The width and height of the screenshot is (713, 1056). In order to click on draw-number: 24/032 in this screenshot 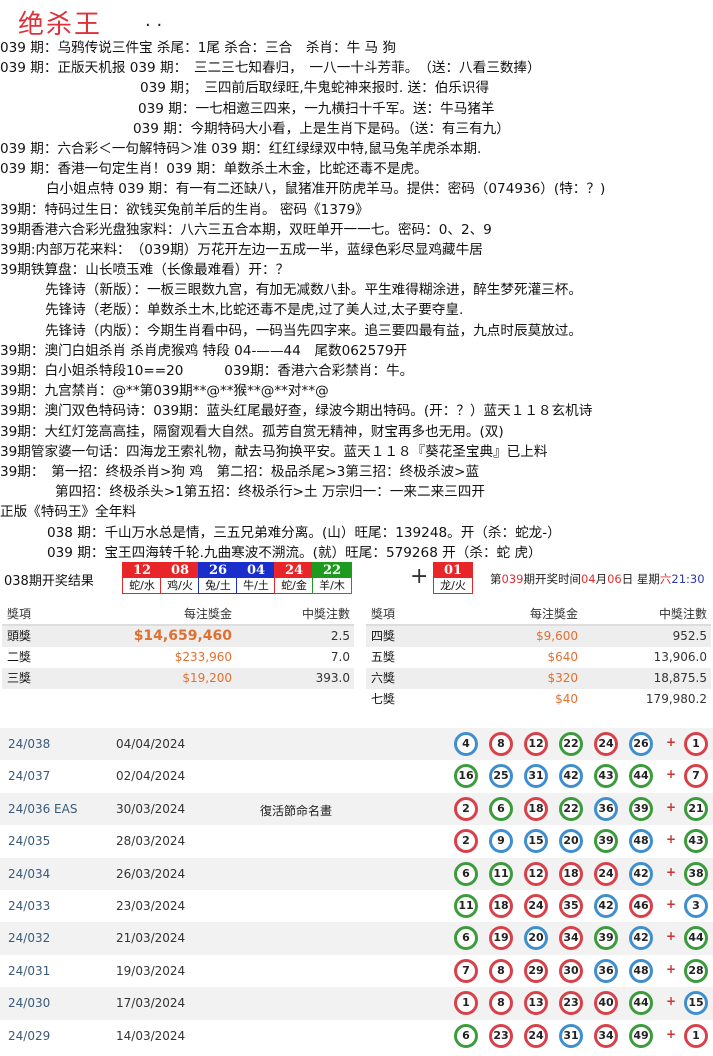, I will do `click(29, 938)`.